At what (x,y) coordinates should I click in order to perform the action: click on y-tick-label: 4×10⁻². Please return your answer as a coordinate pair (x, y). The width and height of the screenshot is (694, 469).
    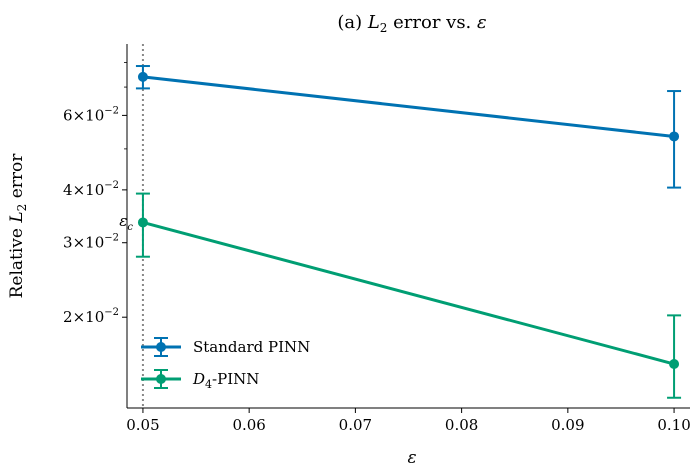
    Looking at the image, I should click on (91, 189).